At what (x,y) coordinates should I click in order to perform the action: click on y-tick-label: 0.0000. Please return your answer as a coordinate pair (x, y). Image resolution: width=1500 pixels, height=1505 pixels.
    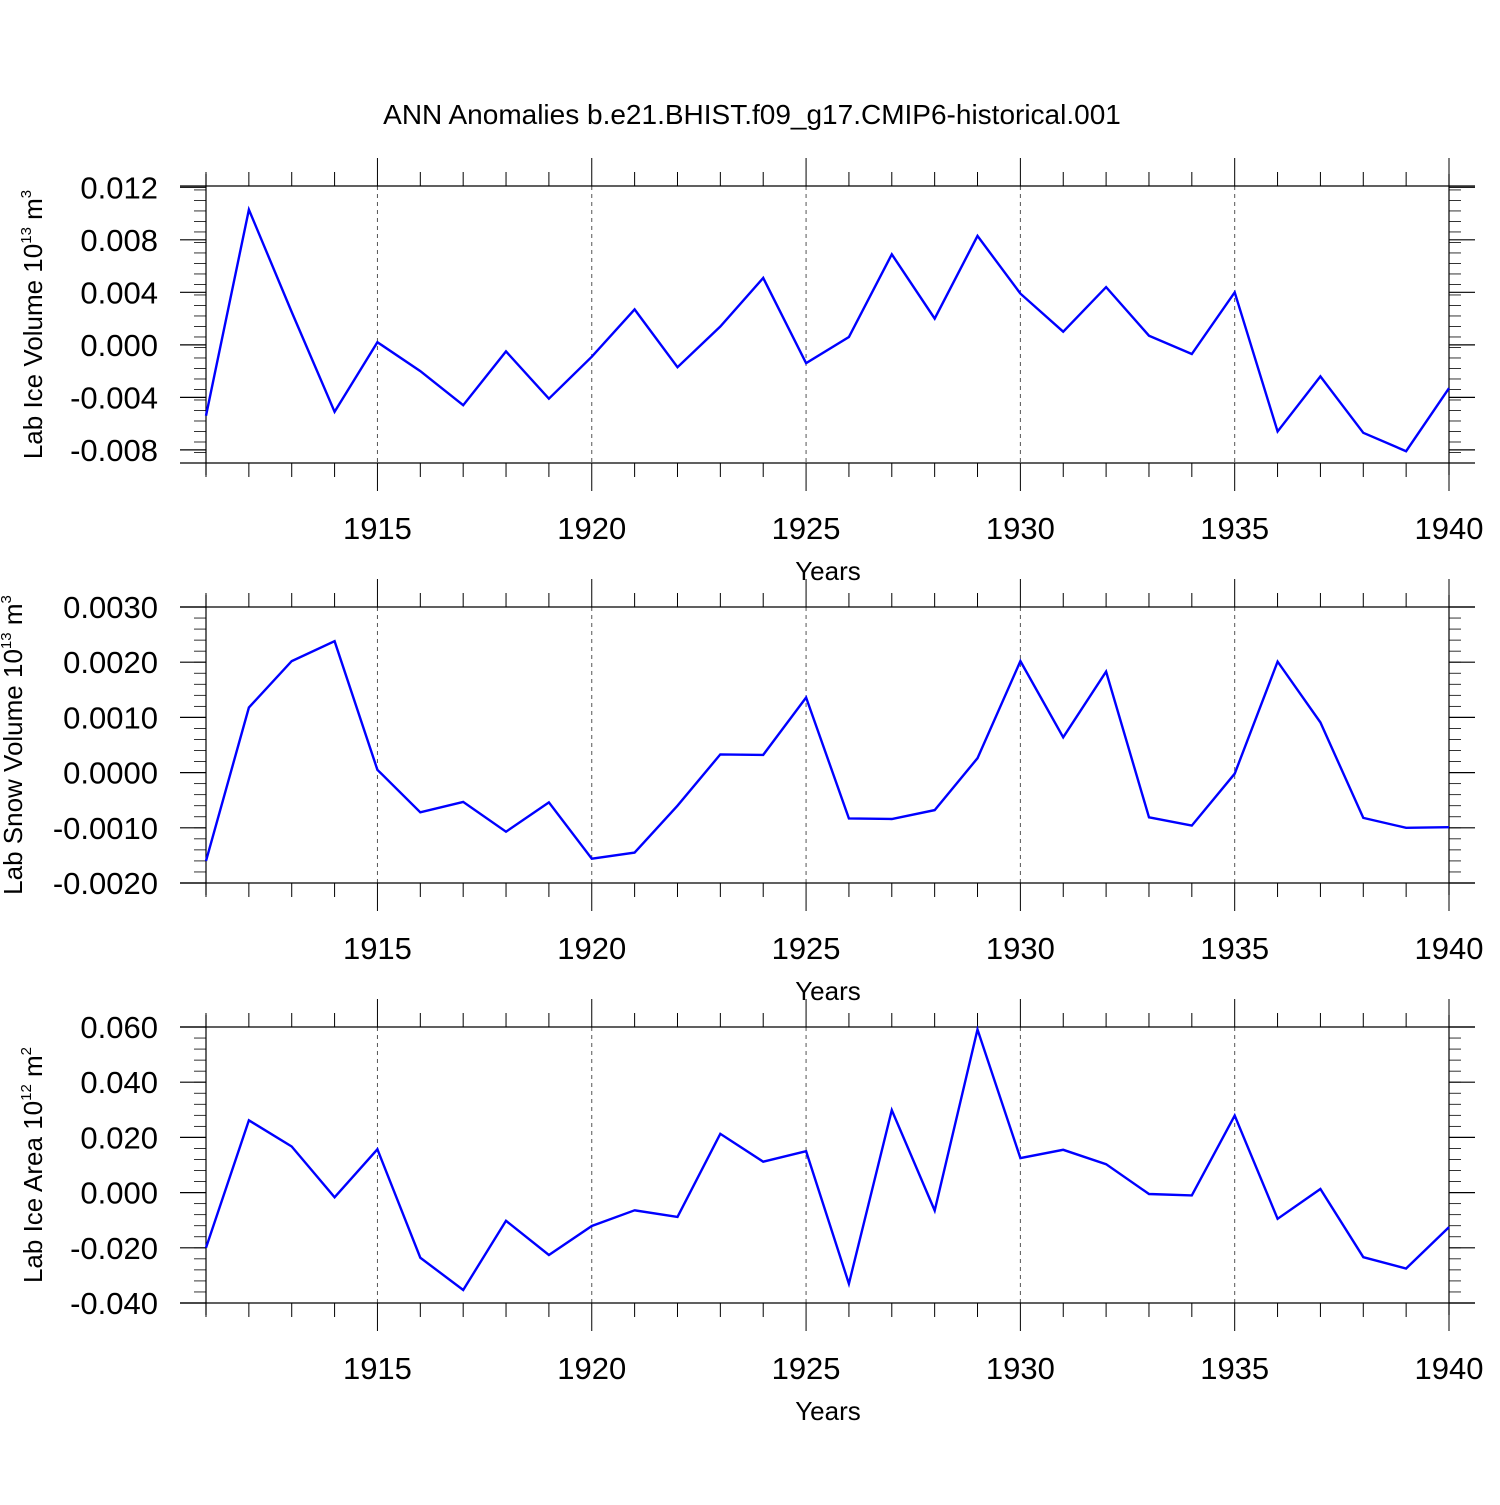
    Looking at the image, I should click on (110, 773).